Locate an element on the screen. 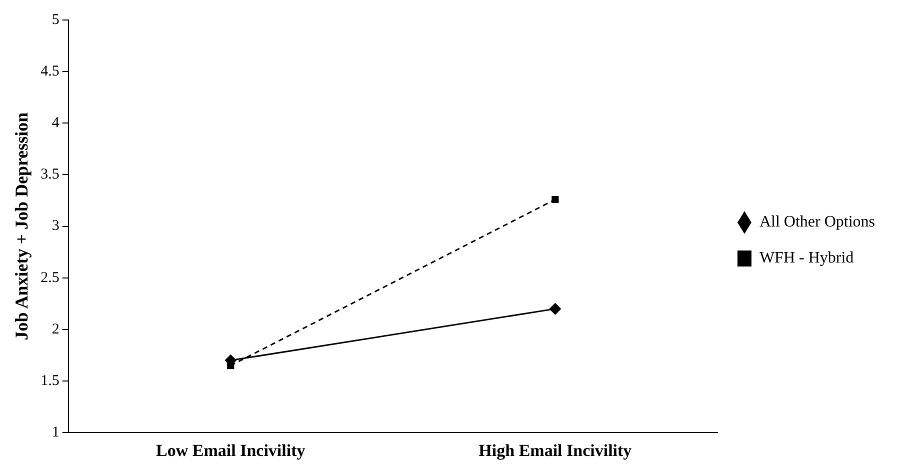  y-tick-label: 4 is located at coordinates (56, 123).